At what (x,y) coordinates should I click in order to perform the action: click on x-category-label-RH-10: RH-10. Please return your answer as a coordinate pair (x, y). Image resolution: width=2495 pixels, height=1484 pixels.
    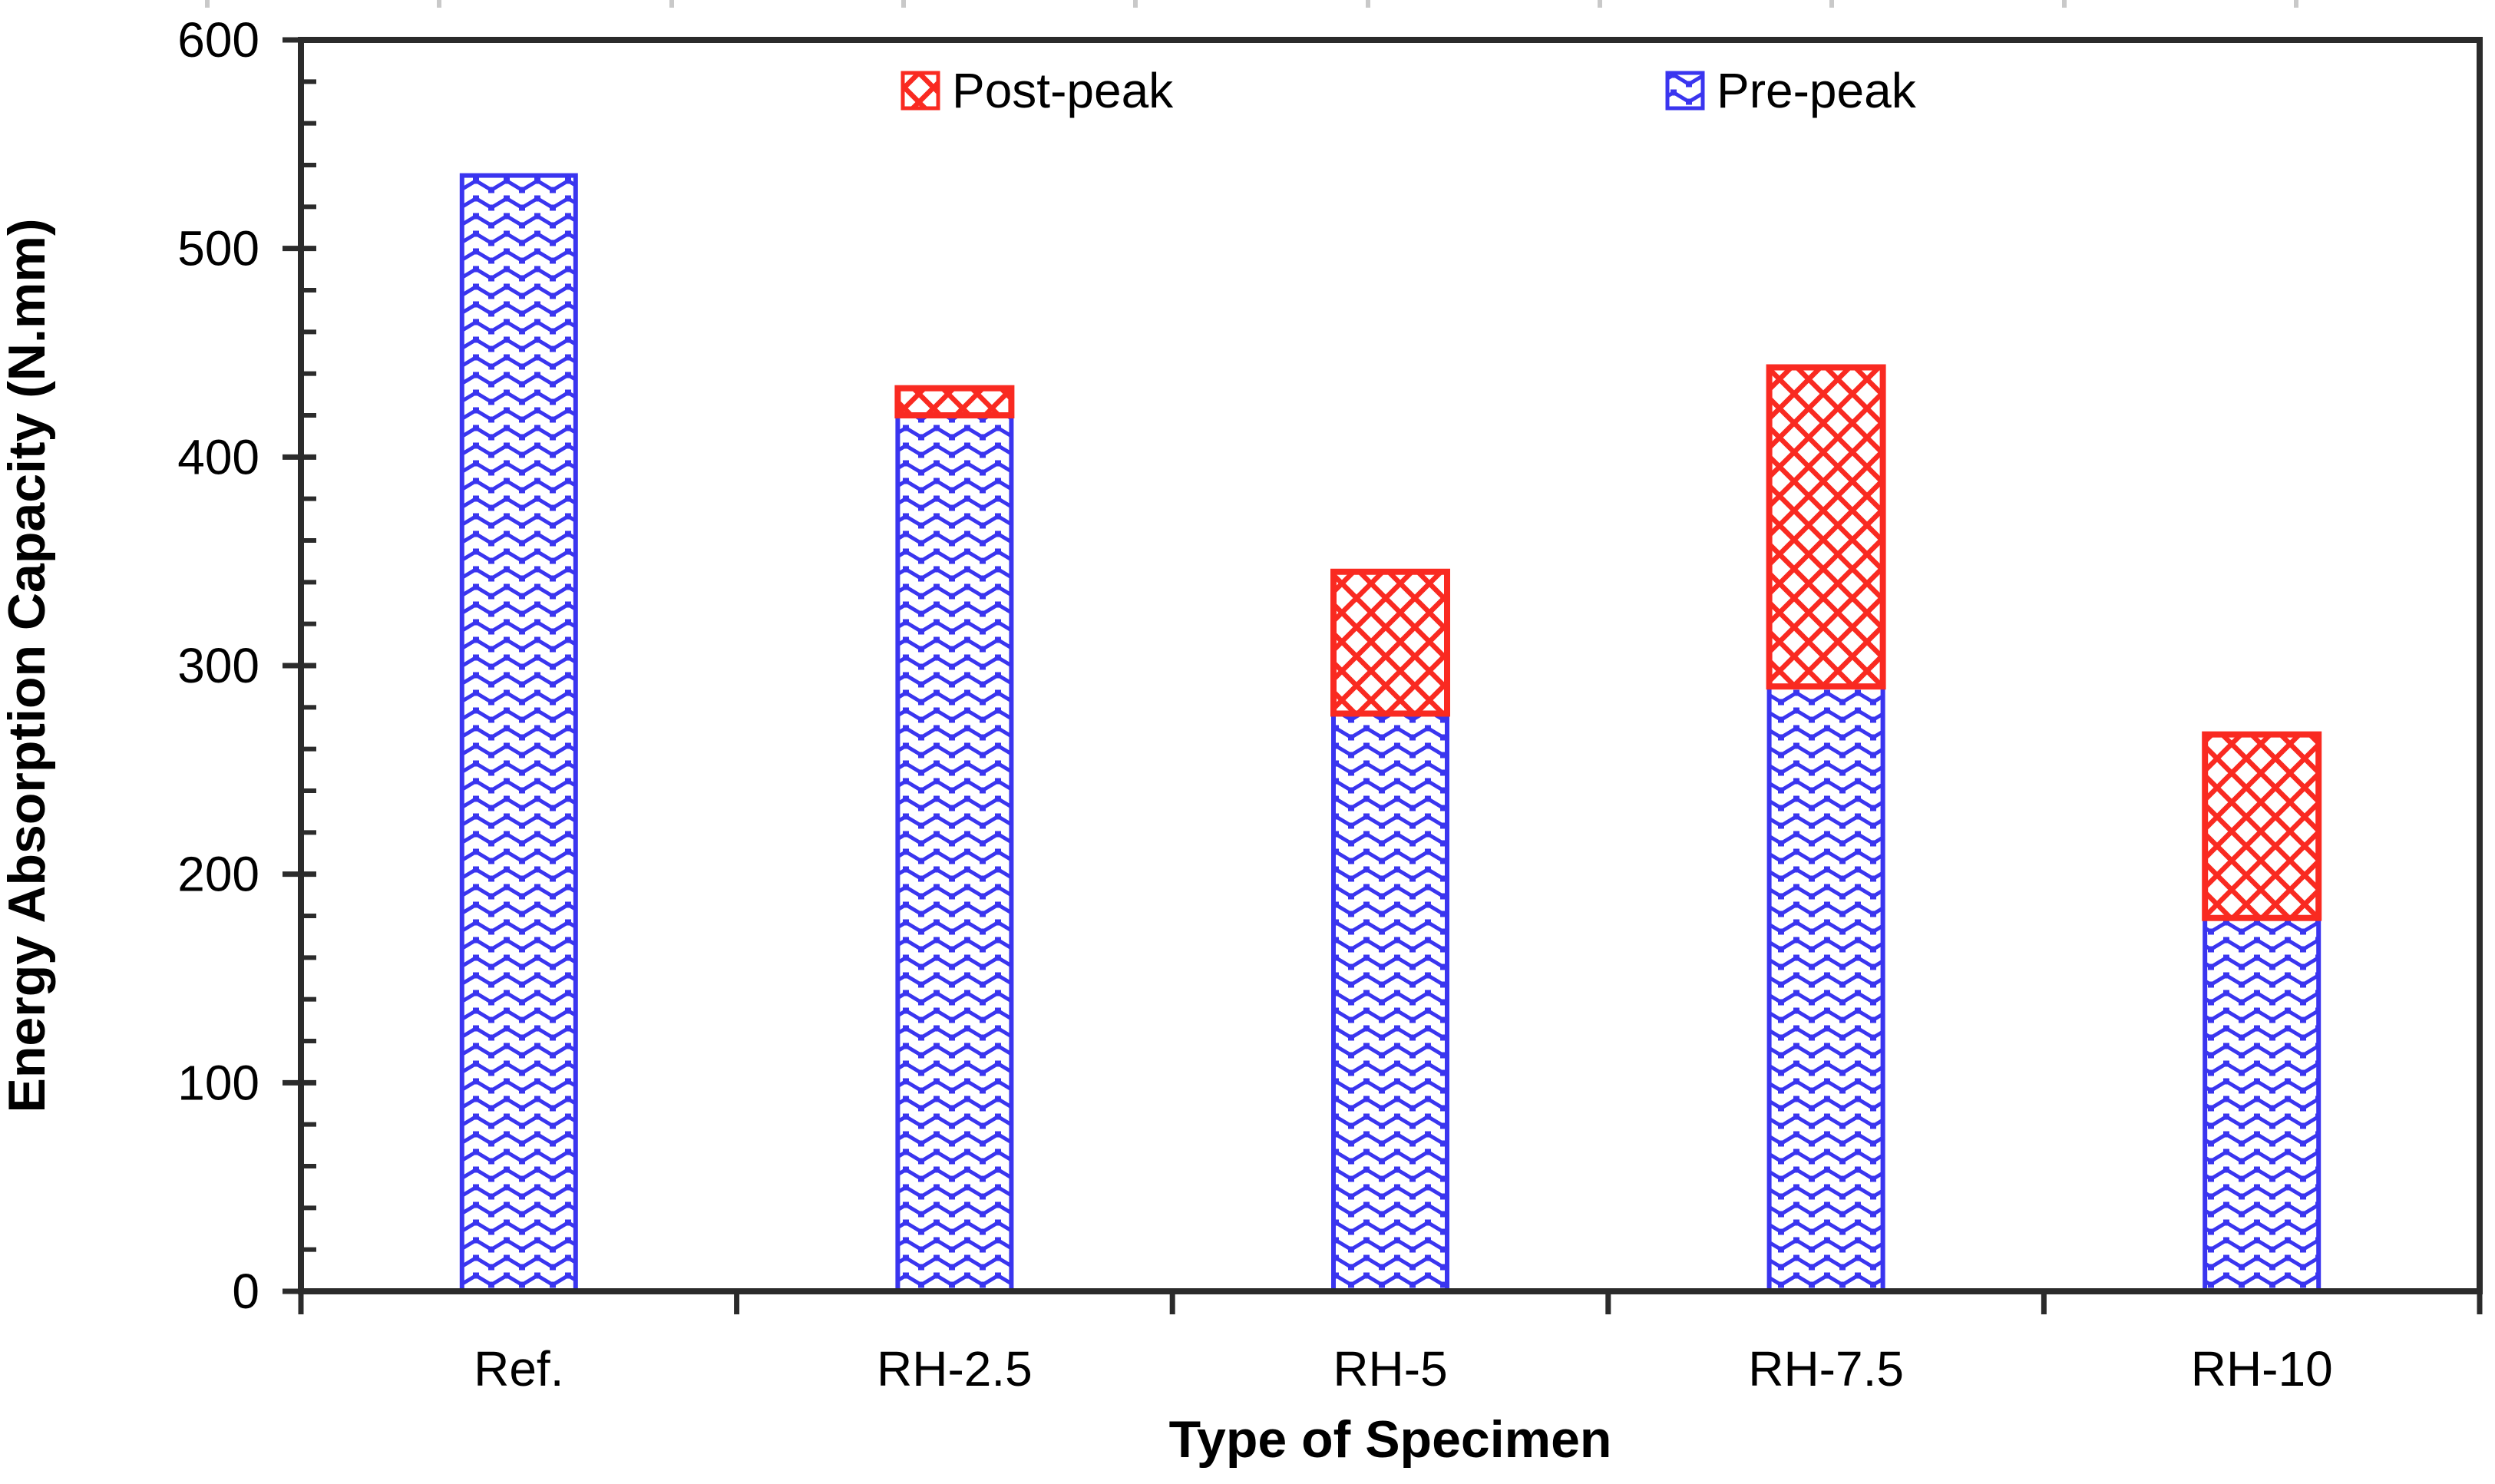
    Looking at the image, I should click on (2262, 1368).